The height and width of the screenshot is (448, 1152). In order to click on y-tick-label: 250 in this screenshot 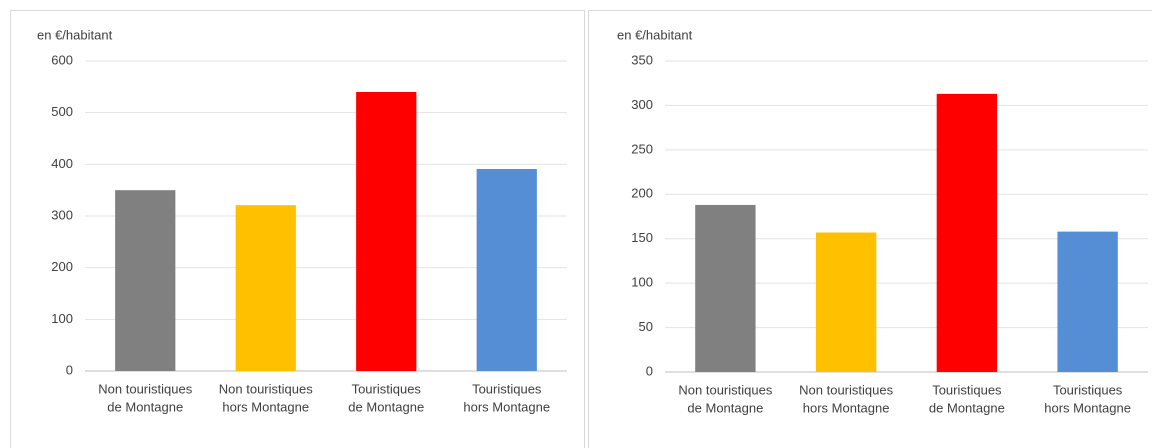, I will do `click(642, 148)`.